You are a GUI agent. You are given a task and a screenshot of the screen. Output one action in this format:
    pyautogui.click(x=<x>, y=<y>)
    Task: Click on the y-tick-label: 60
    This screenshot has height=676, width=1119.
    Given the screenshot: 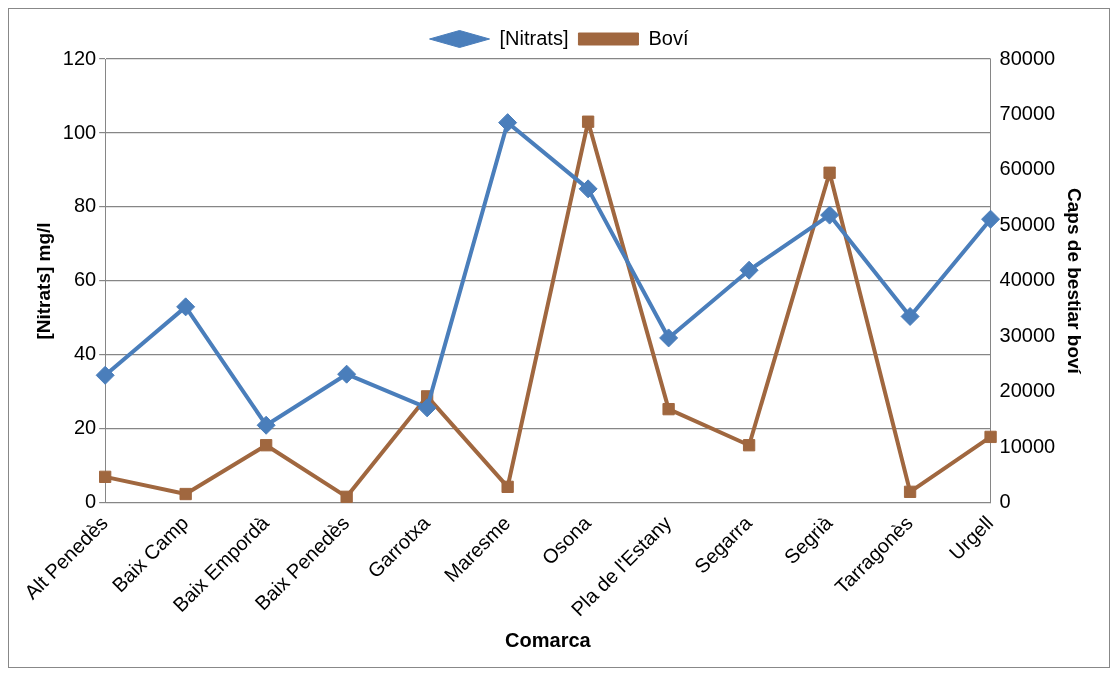 What is the action you would take?
    pyautogui.click(x=85, y=279)
    